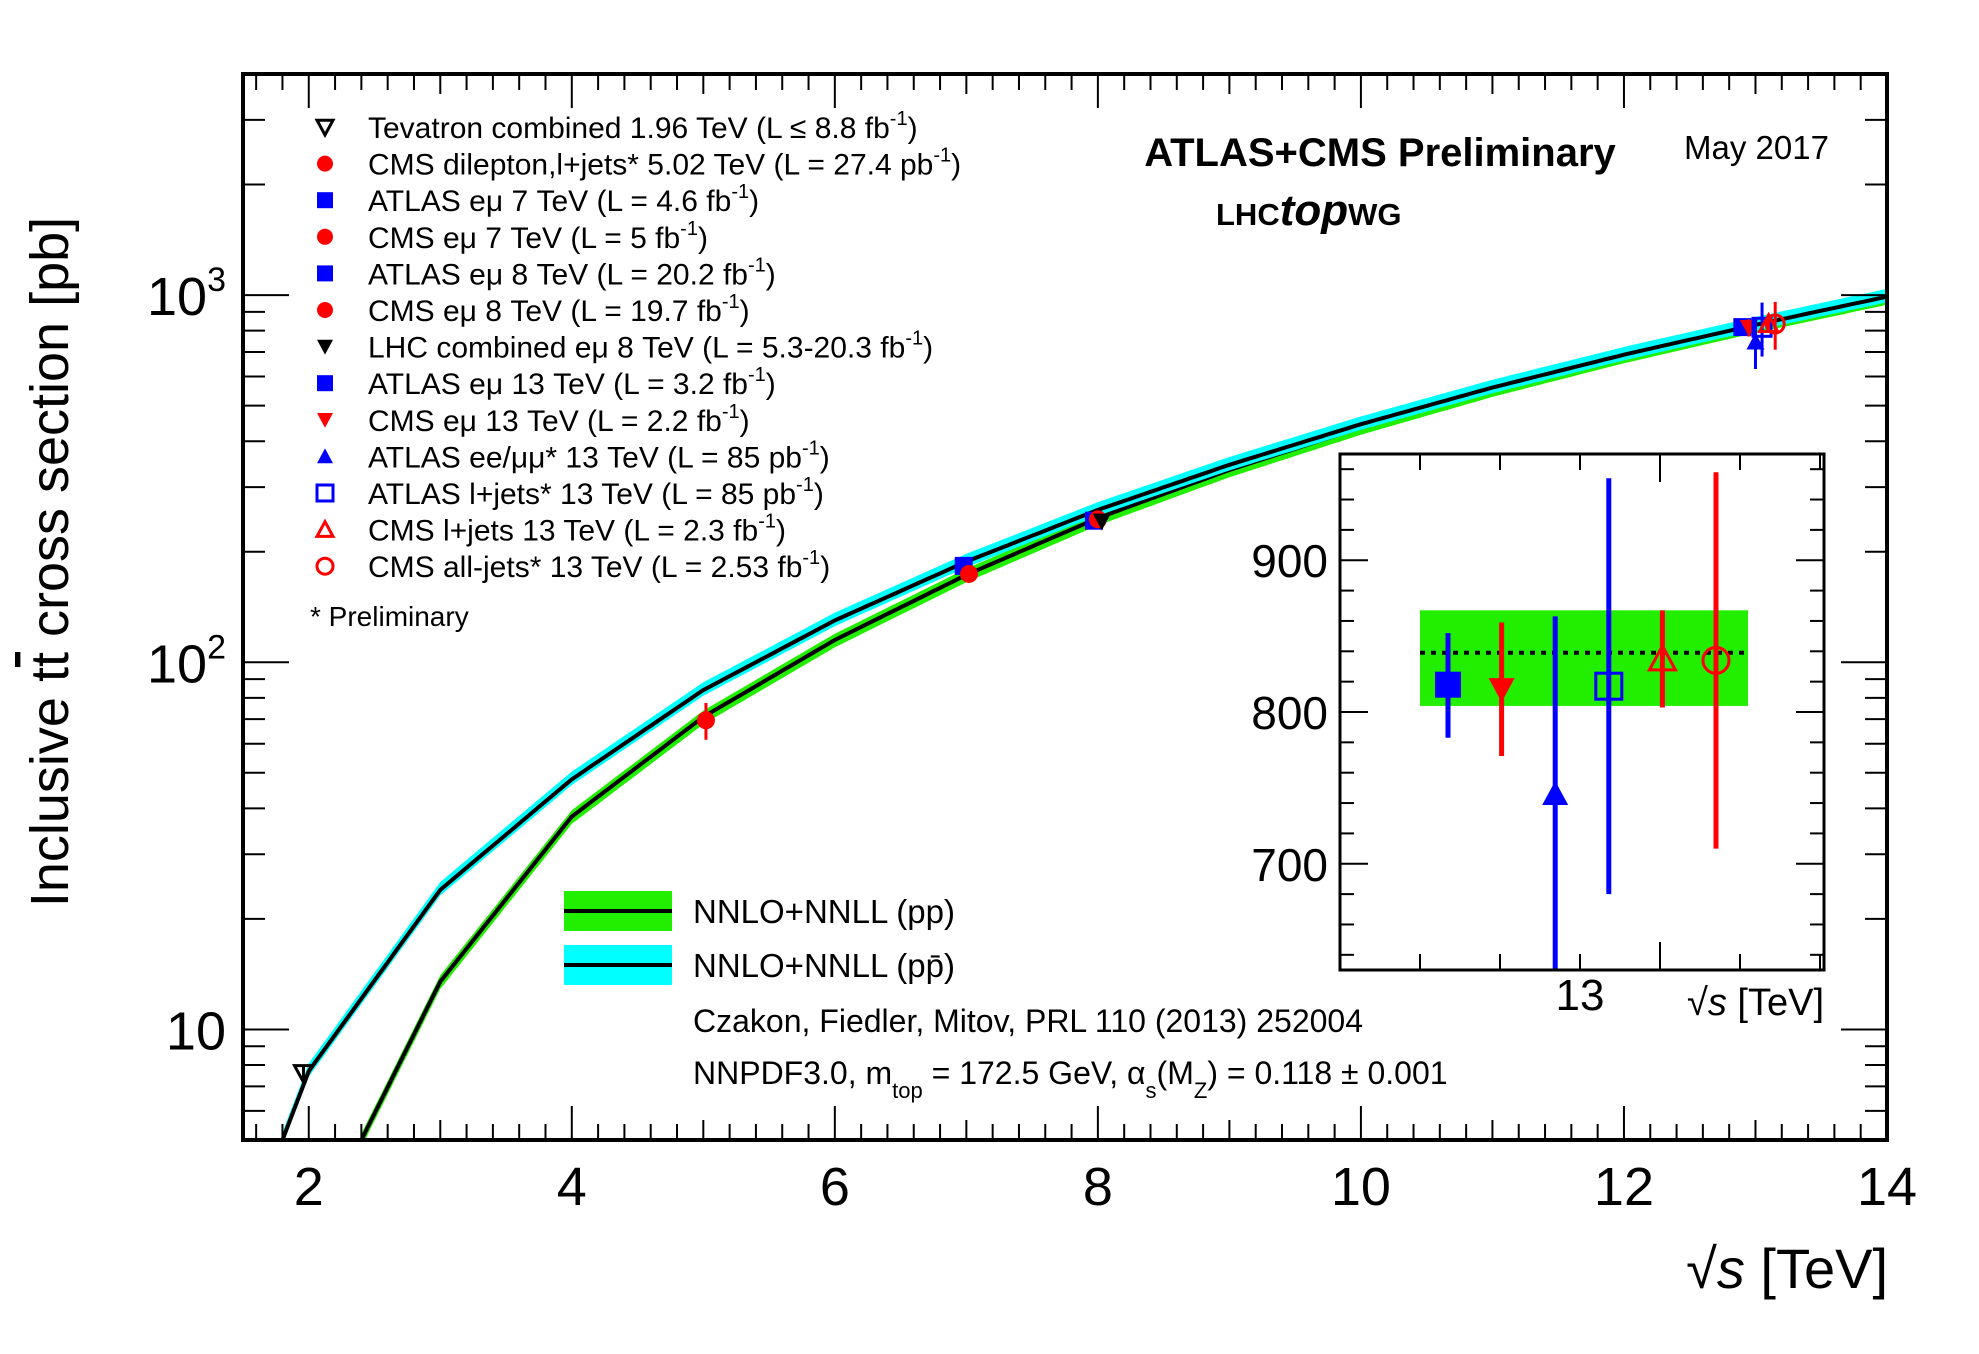 Image resolution: width=1979 pixels, height=1354 pixels. Describe the element at coordinates (389, 616) in the screenshot. I see `footnote-preliminary: * Preliminary` at that location.